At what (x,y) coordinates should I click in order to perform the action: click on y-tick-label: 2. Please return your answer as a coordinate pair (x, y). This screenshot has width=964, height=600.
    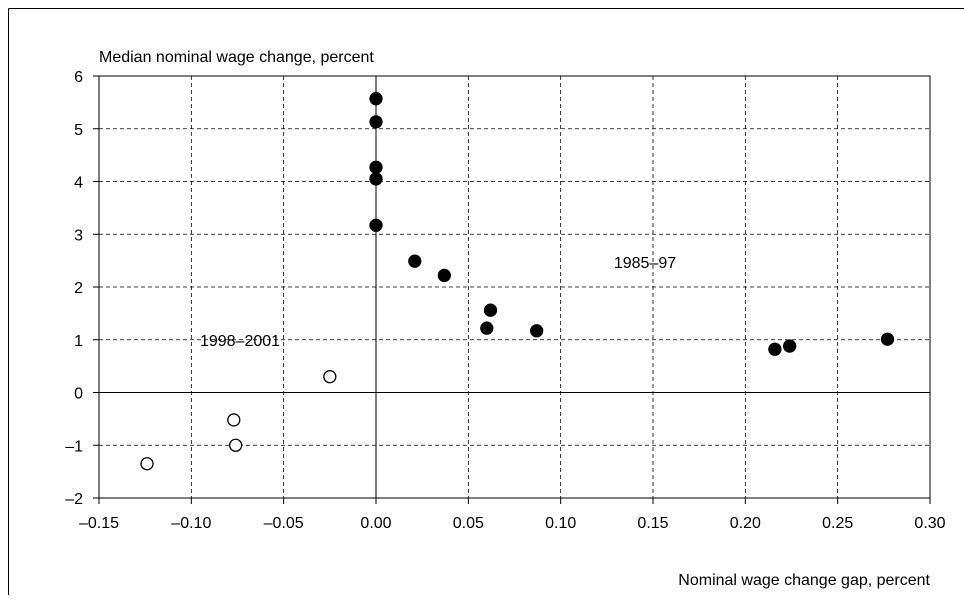
    Looking at the image, I should click on (78, 288).